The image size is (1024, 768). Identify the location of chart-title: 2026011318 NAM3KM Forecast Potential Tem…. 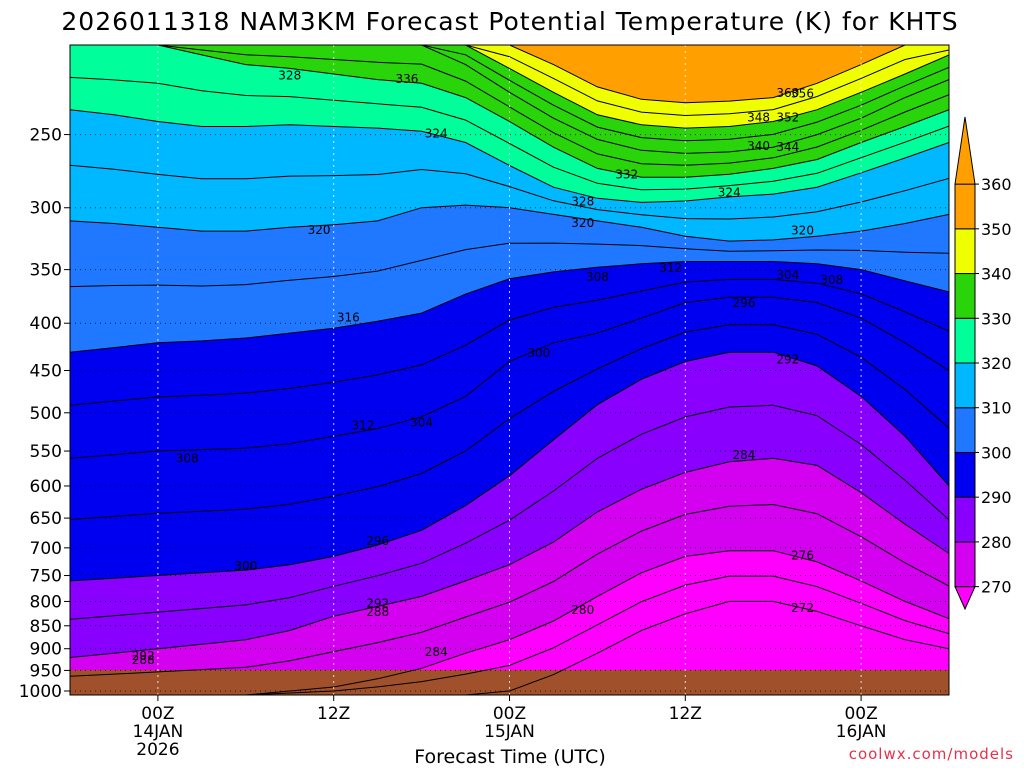
(509, 21).